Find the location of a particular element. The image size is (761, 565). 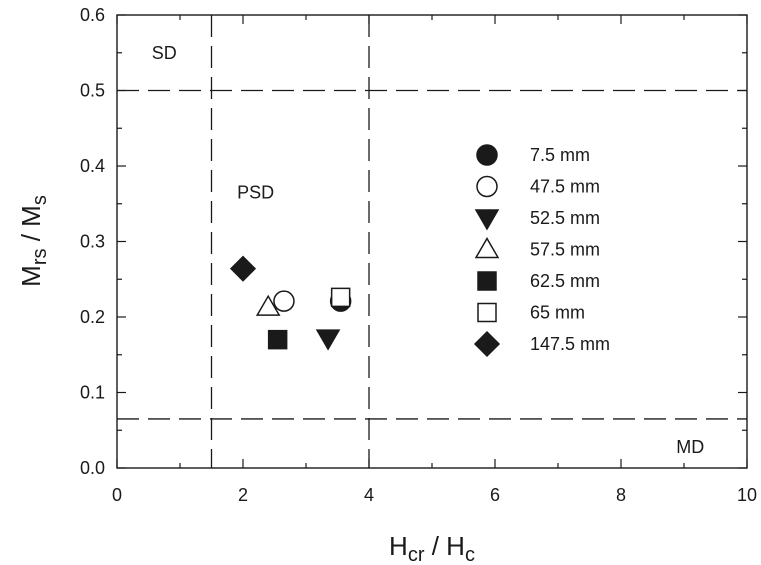

x-tick-label: 8 is located at coordinates (621, 495).